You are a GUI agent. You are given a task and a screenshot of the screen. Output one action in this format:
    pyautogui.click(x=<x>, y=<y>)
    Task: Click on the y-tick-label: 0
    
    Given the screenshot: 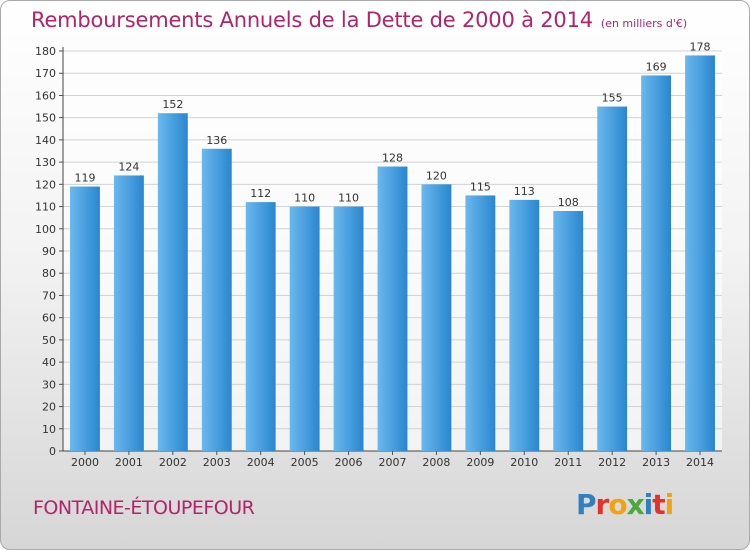 What is the action you would take?
    pyautogui.click(x=52, y=451)
    